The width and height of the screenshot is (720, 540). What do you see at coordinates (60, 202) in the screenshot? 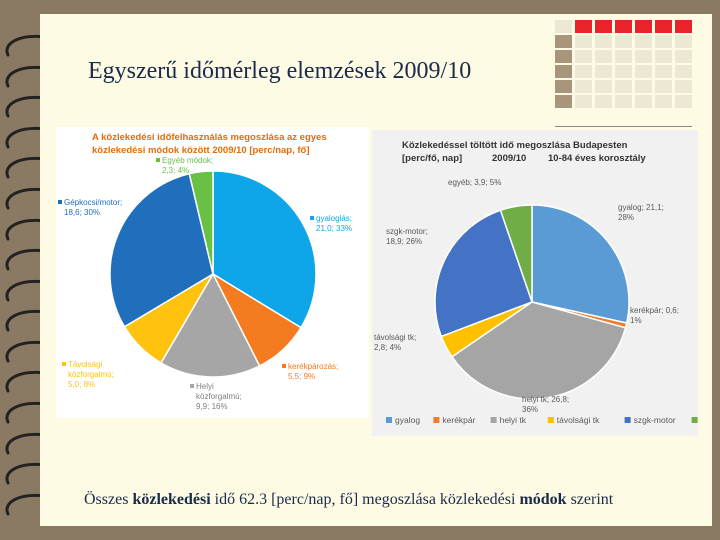
I see `label-marker-gepkocsi-motor` at bounding box center [60, 202].